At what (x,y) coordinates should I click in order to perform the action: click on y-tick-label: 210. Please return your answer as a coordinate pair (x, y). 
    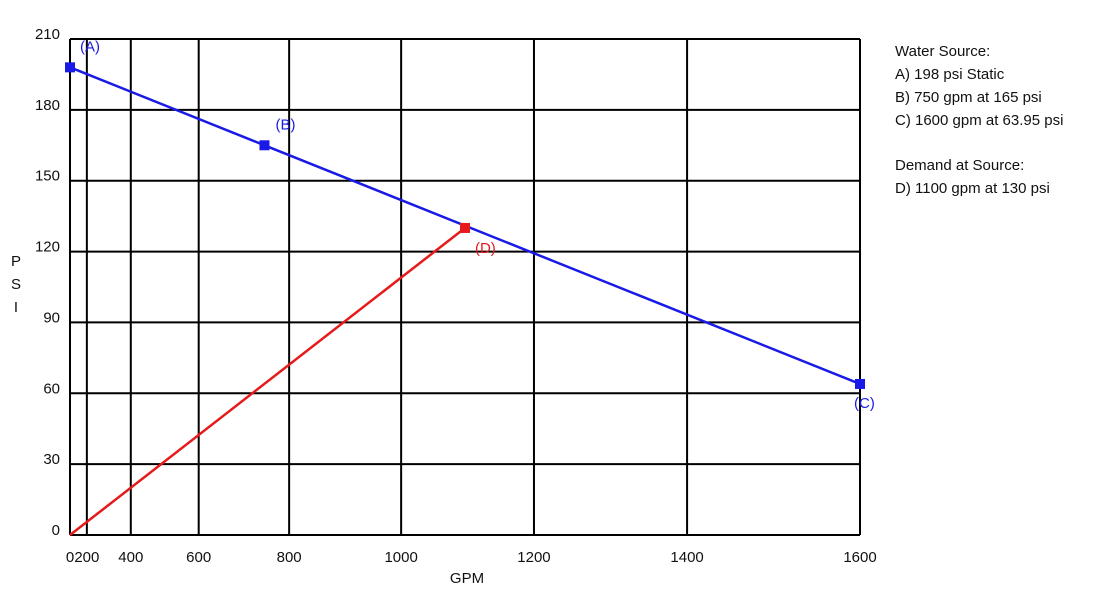
    Looking at the image, I should click on (47, 34).